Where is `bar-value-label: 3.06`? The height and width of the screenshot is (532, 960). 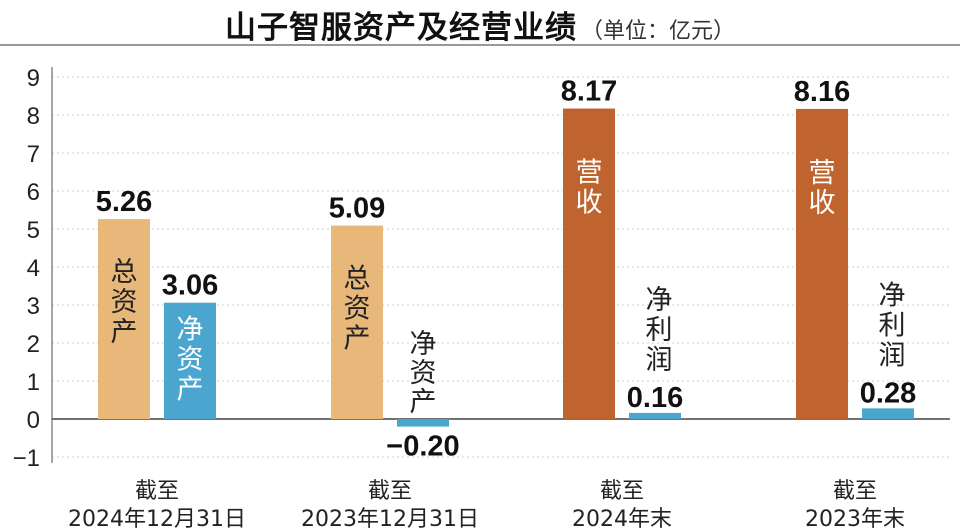
bar-value-label: 3.06 is located at coordinates (190, 286).